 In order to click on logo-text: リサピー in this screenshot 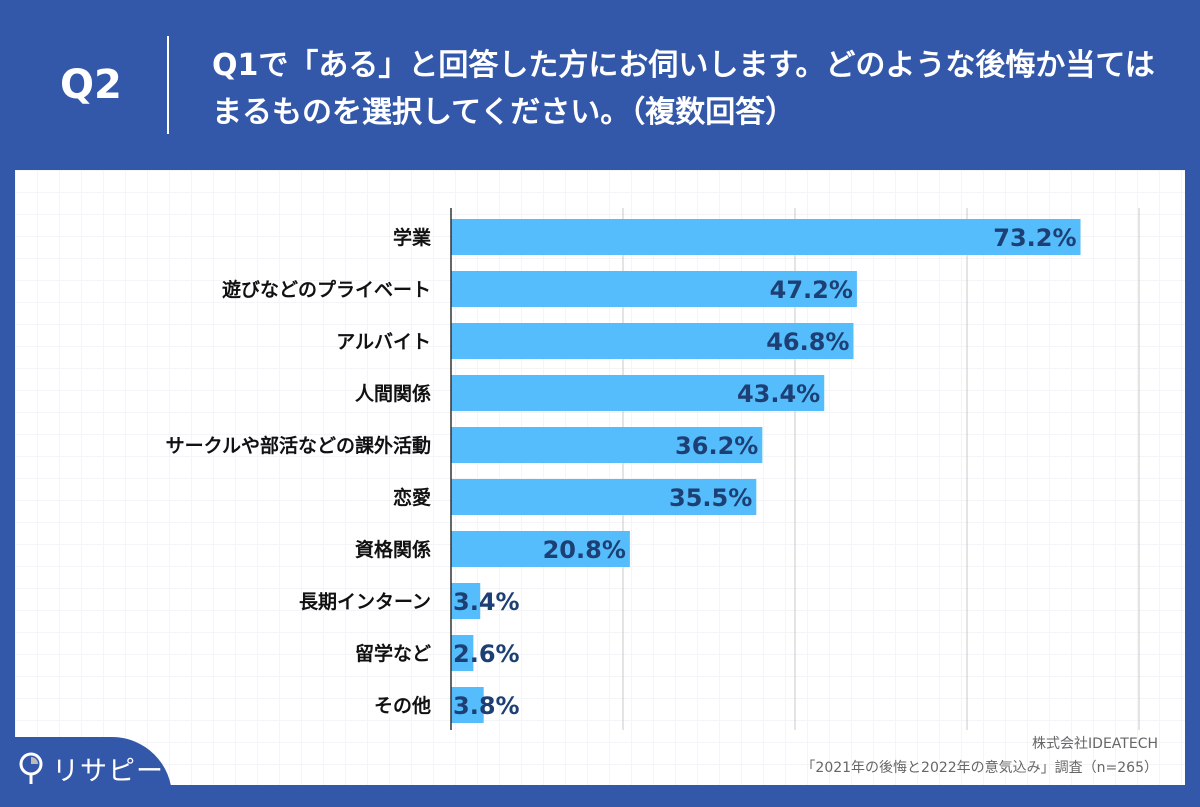, I will do `click(108, 771)`.